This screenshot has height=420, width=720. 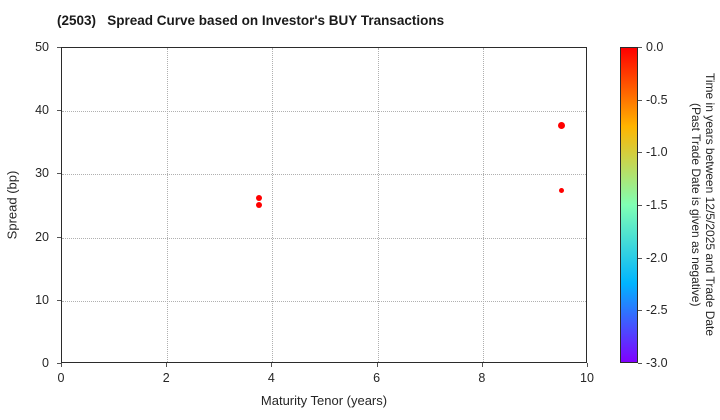 What do you see at coordinates (45, 363) in the screenshot?
I see `y-tick-label: 0` at bounding box center [45, 363].